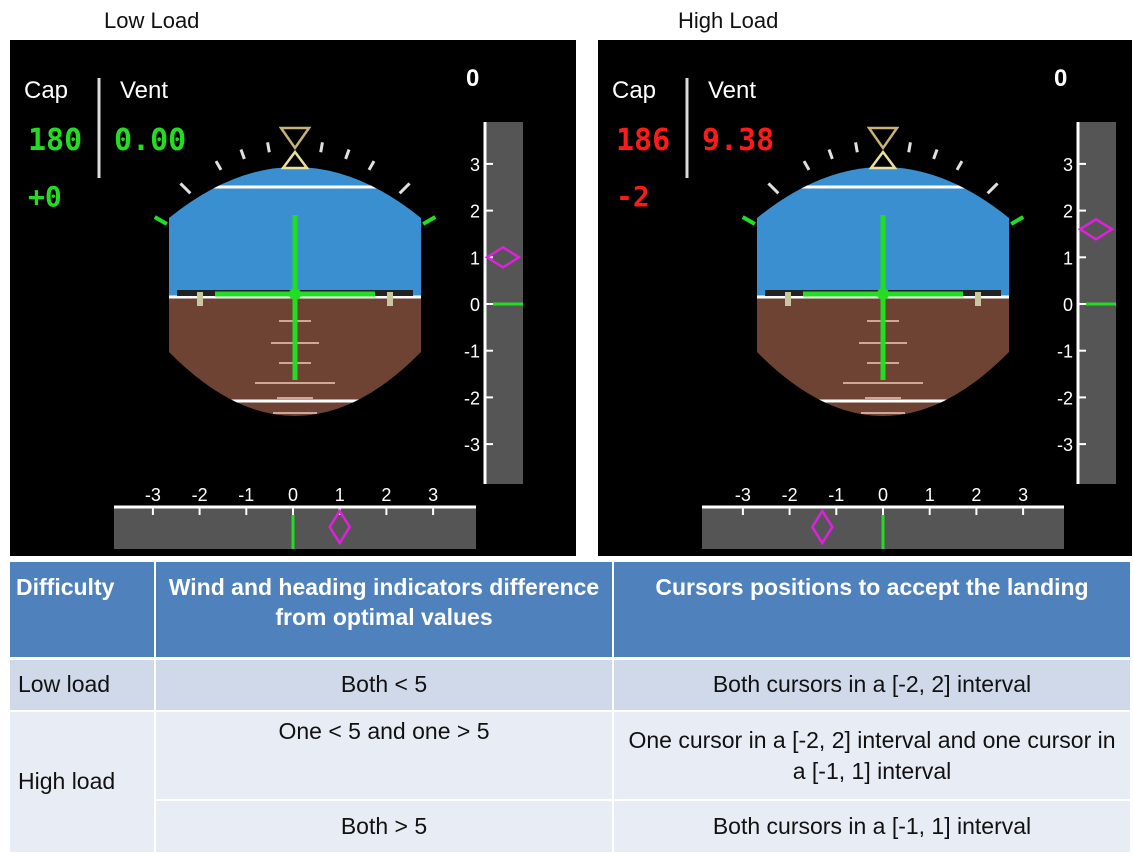  I want to click on panel-title-low-load: Low Load, so click(152, 20).